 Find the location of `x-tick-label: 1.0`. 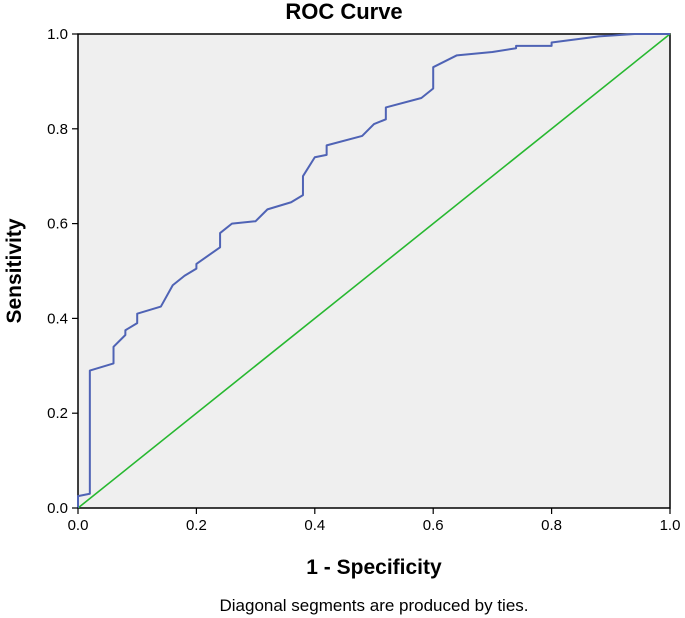

x-tick-label: 1.0 is located at coordinates (670, 525).